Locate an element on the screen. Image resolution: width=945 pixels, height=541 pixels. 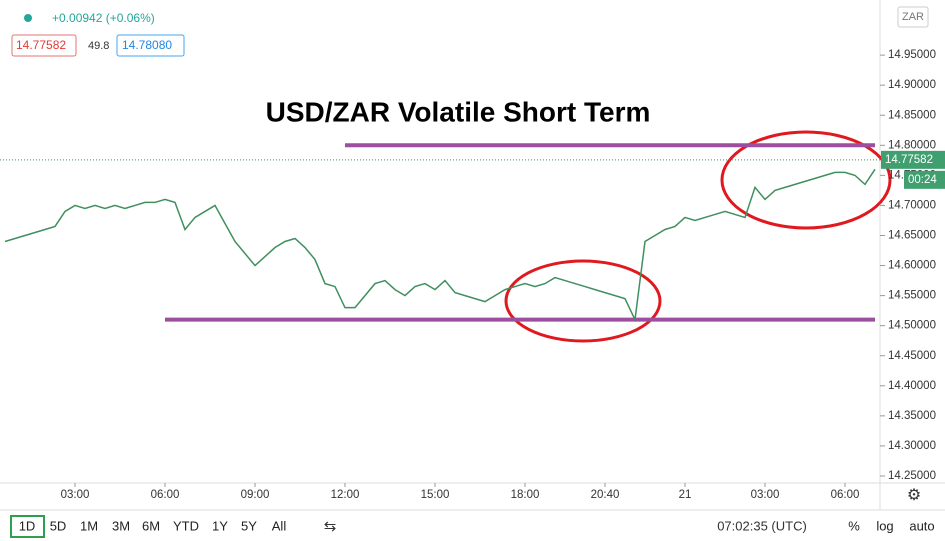
x-tick-label: 18:00 is located at coordinates (525, 495).